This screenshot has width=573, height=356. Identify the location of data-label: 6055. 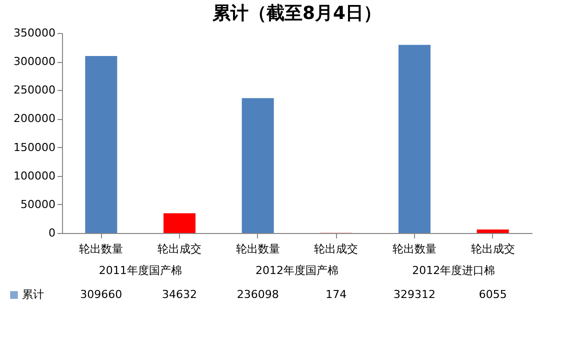
(492, 294).